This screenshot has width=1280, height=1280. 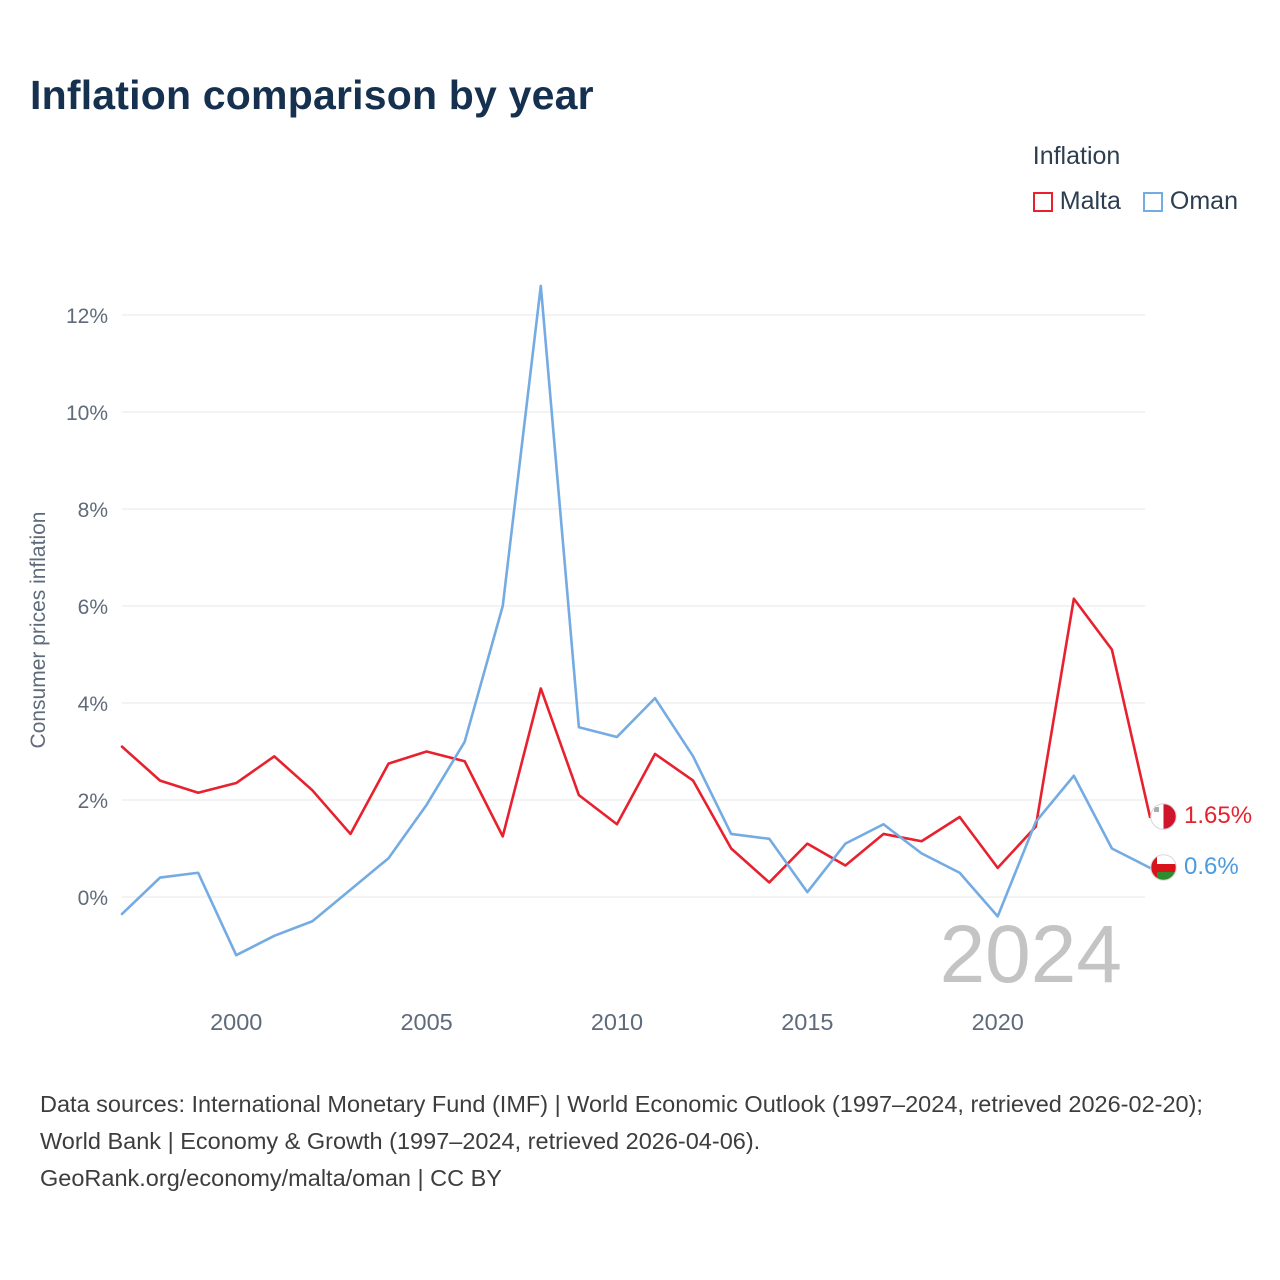 What do you see at coordinates (807, 1022) in the screenshot?
I see `x-tick-label: 2015` at bounding box center [807, 1022].